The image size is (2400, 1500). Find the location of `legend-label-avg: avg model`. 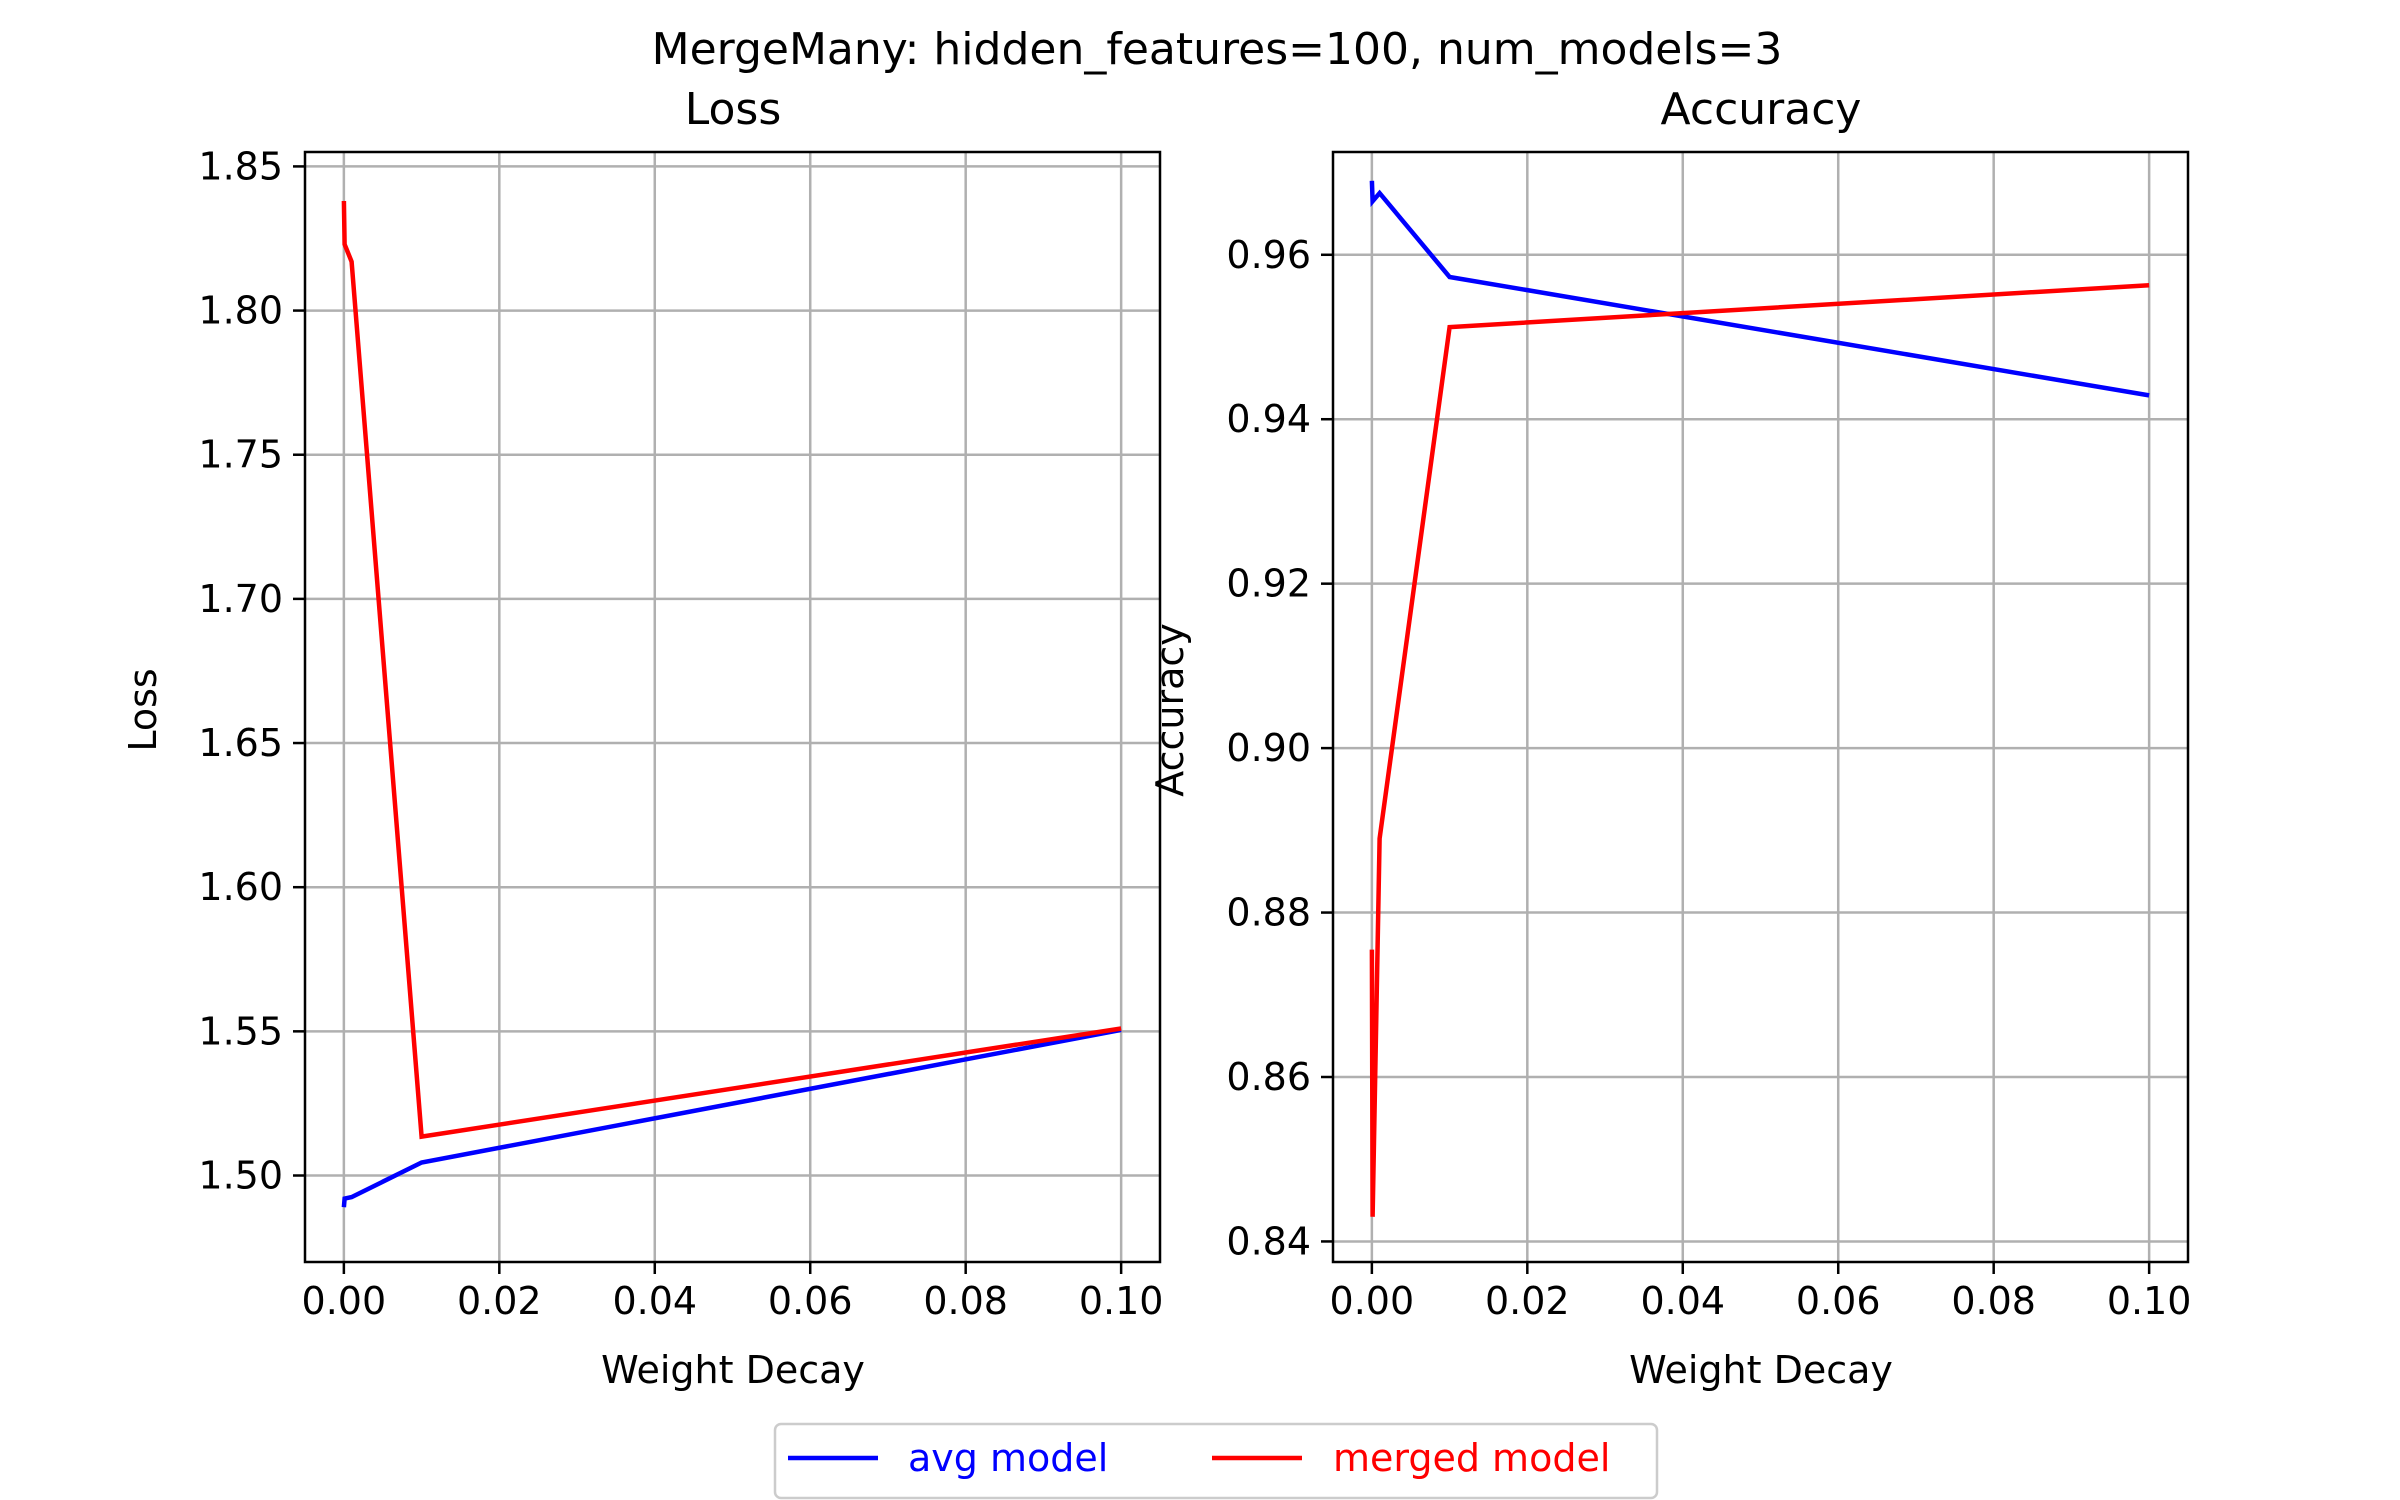

legend-label-avg: avg model is located at coordinates (1008, 1458).